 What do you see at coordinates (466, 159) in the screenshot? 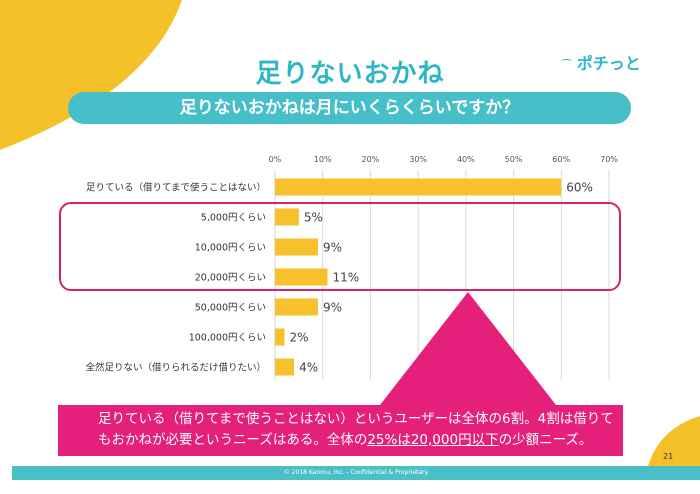
I see `x-tick-label: 40%` at bounding box center [466, 159].